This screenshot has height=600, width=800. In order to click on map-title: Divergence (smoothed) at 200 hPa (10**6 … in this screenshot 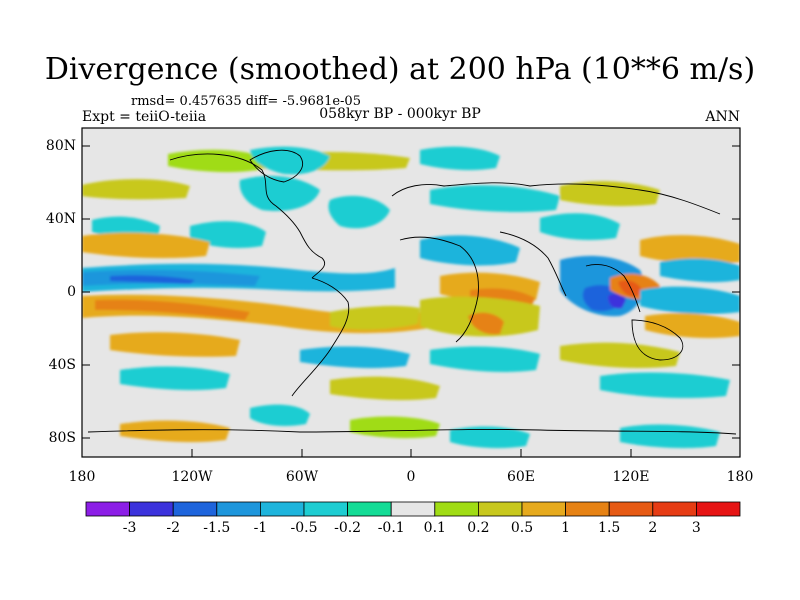, I will do `click(400, 69)`.